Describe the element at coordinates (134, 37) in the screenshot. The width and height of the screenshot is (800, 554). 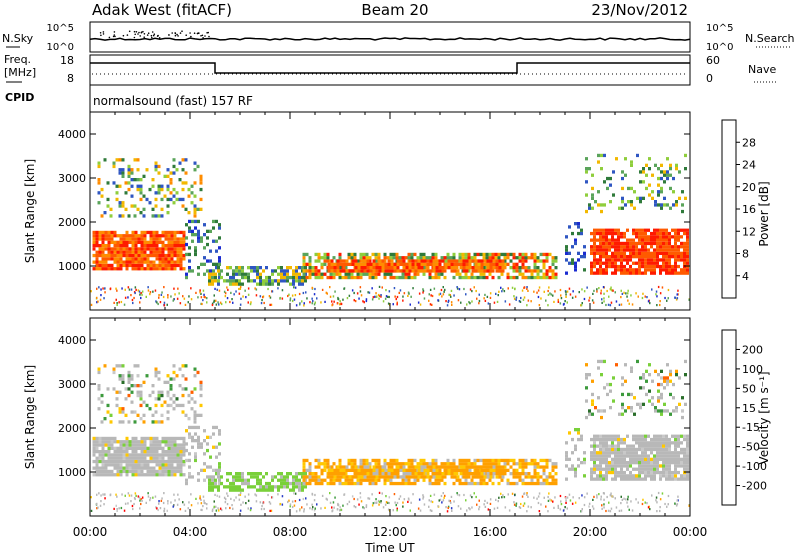
I see `nsearch-dot` at that location.